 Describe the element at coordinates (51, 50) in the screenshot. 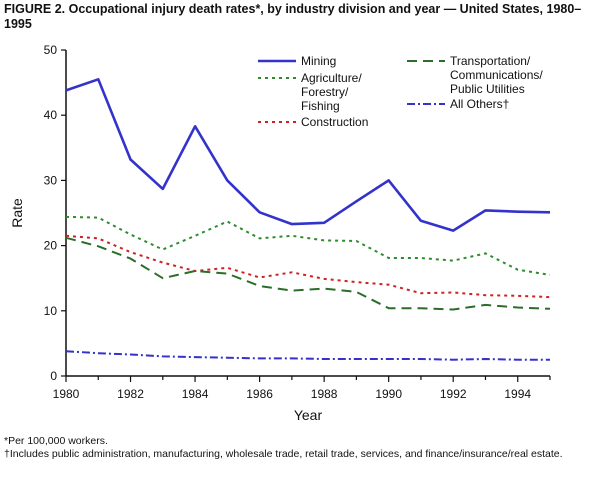

I see `y-tick-label: 50` at that location.